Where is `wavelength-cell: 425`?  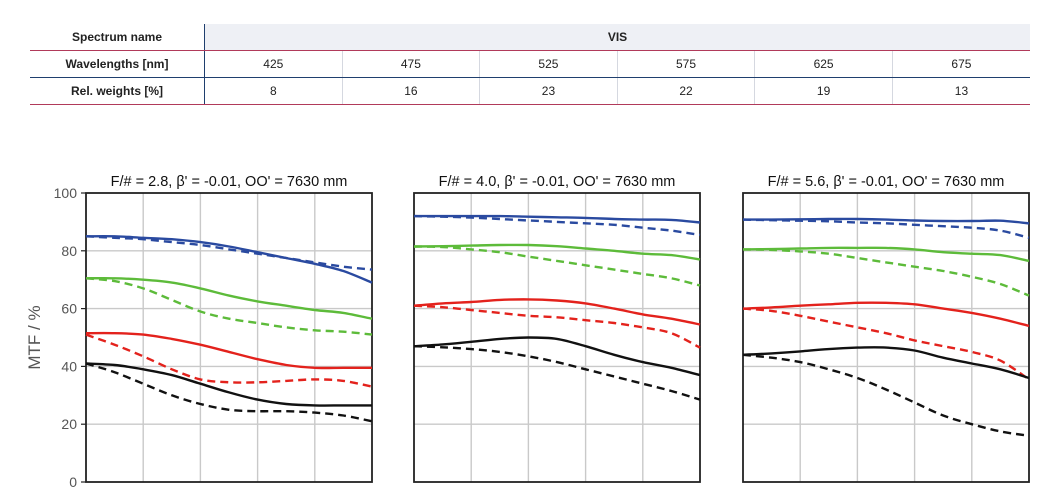
wavelength-cell: 425 is located at coordinates (273, 64).